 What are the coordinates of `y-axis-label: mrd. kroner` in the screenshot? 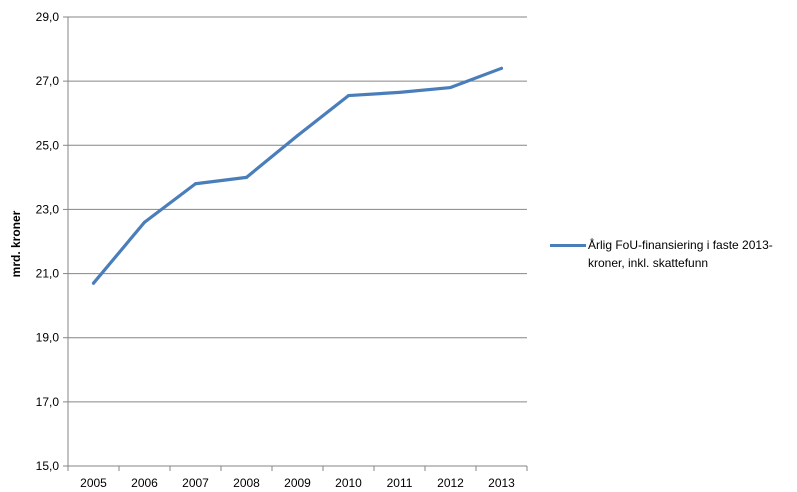 It's located at (16, 243).